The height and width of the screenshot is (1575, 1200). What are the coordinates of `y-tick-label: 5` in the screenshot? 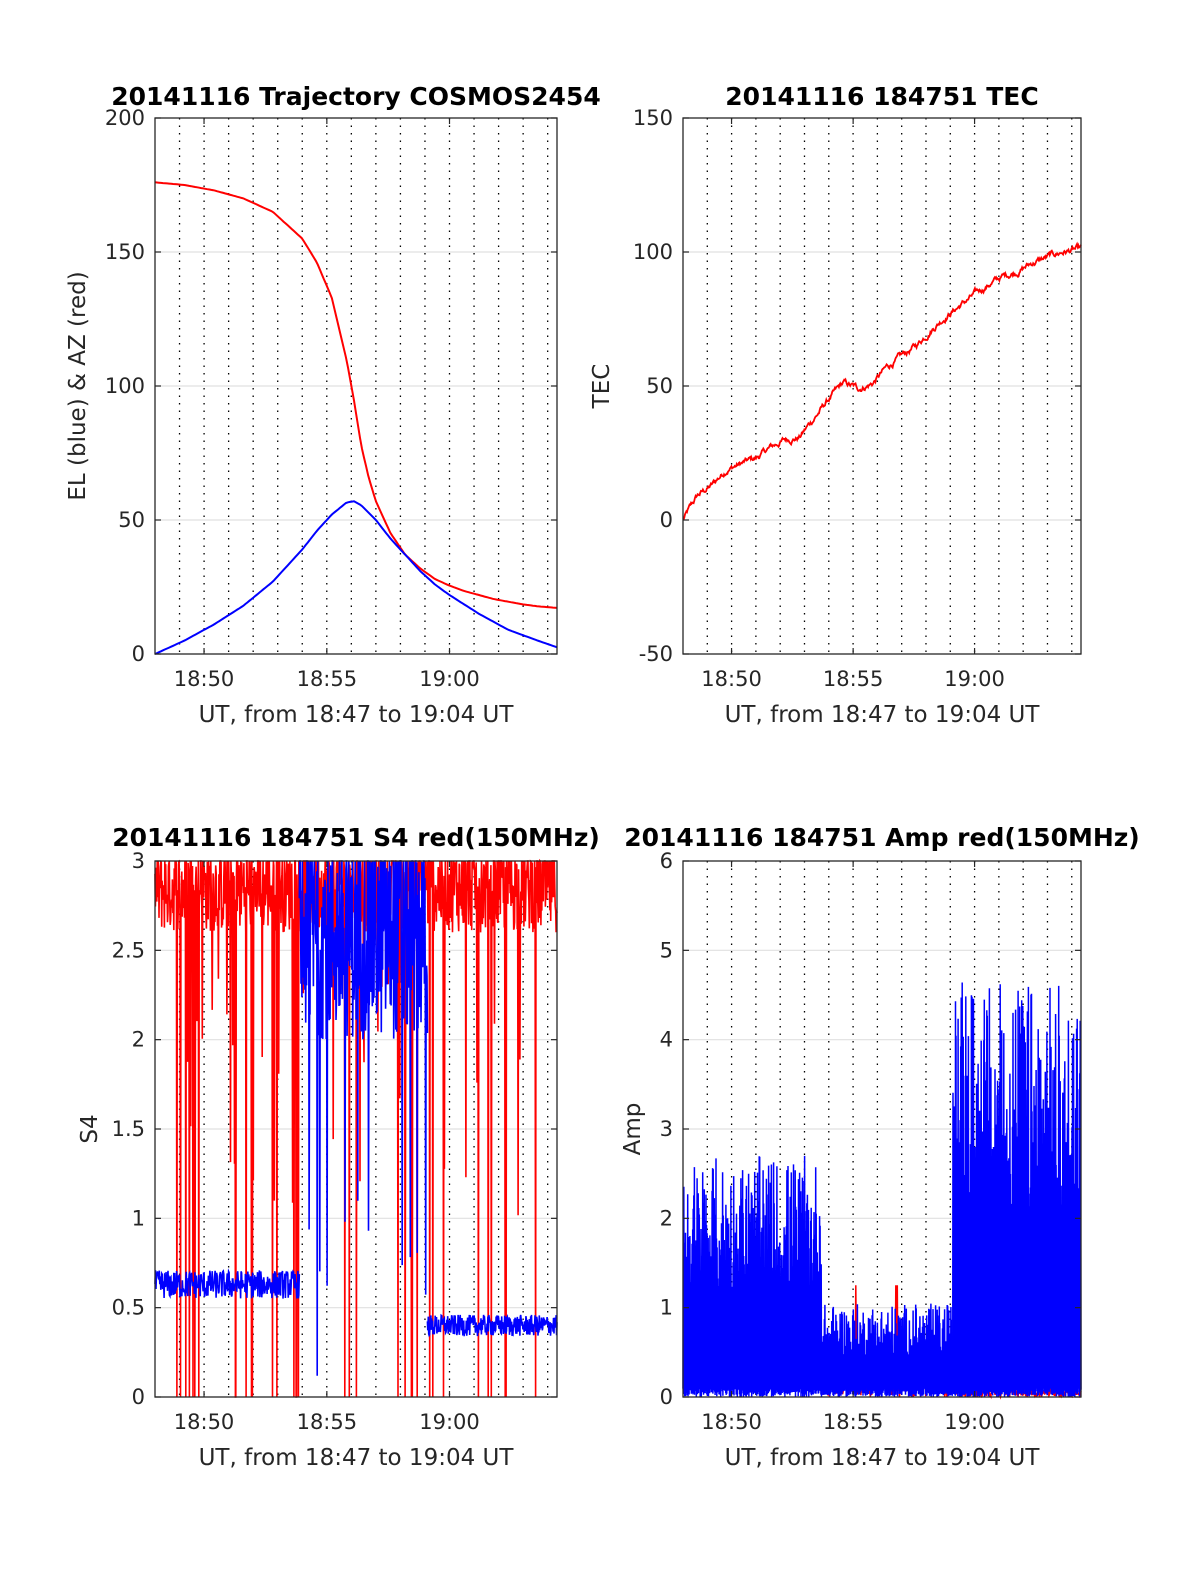 It's located at (666, 950).